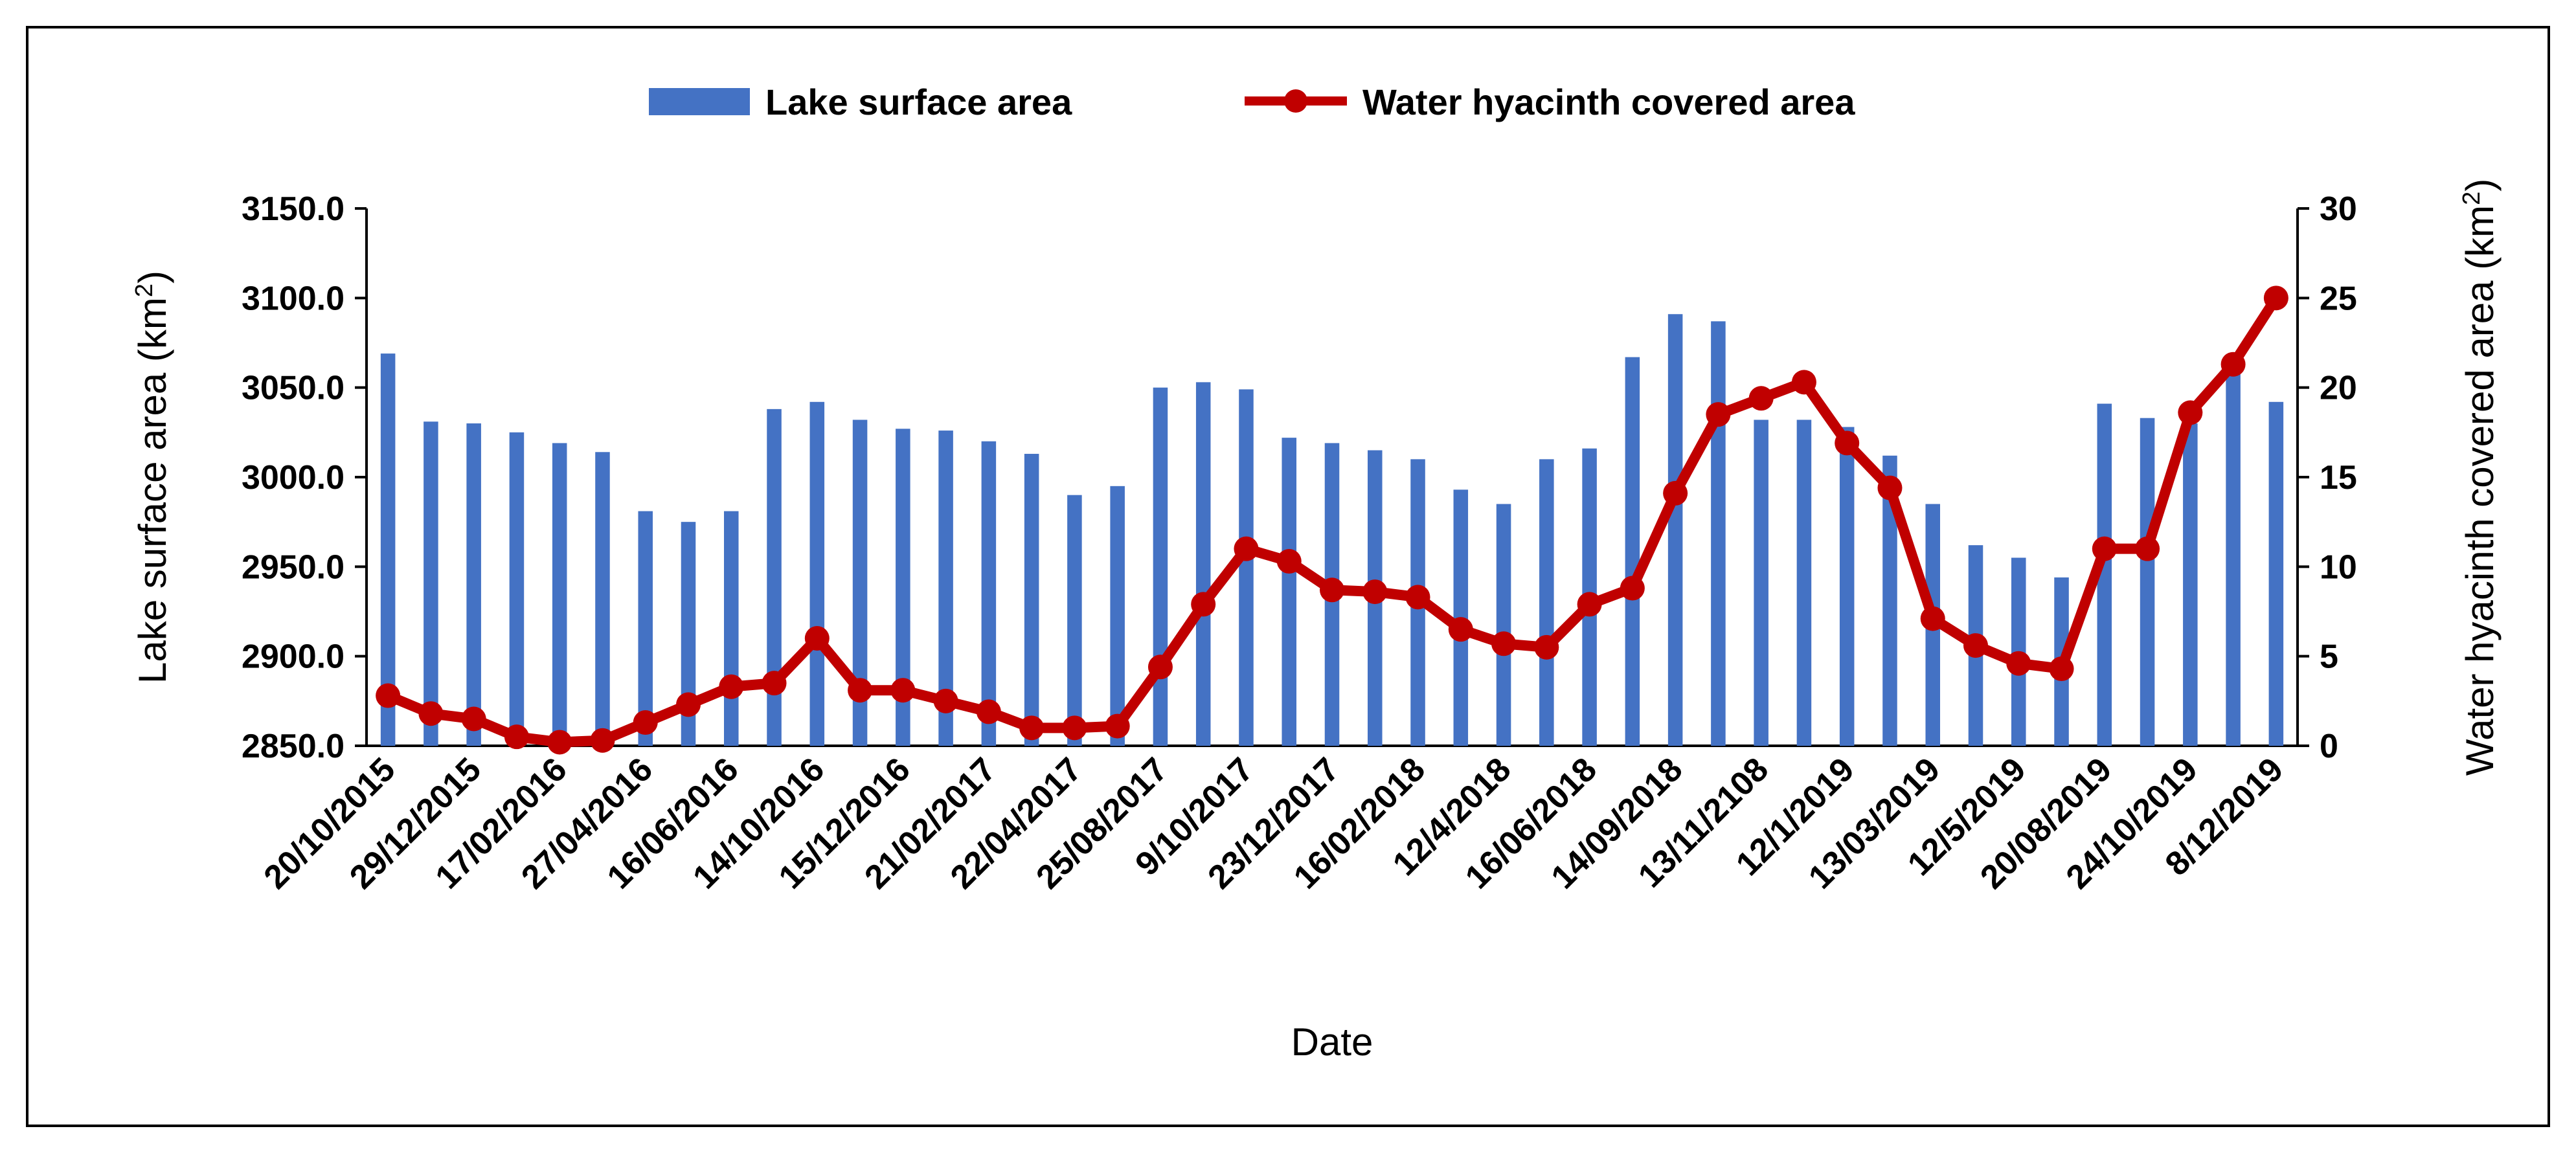  I want to click on right-axis-title: Water hyacinth covered area (km2), so click(2480, 477).